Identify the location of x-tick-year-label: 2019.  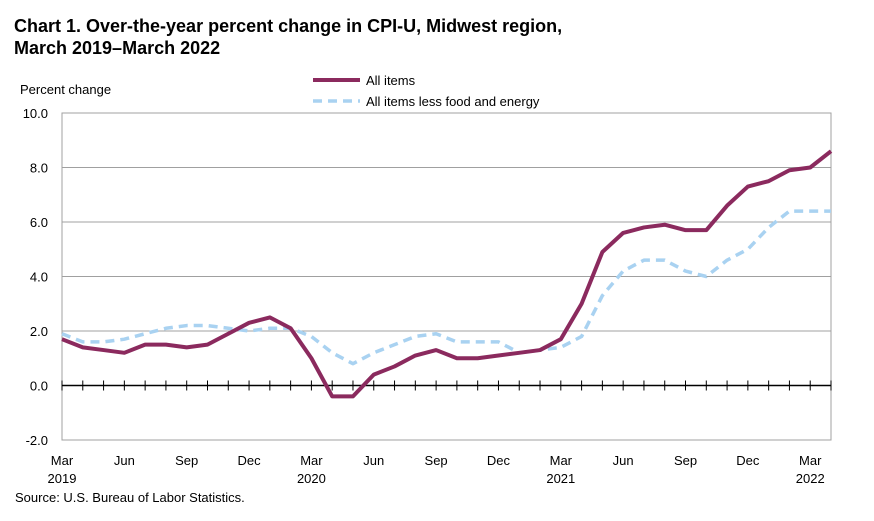
(62, 478).